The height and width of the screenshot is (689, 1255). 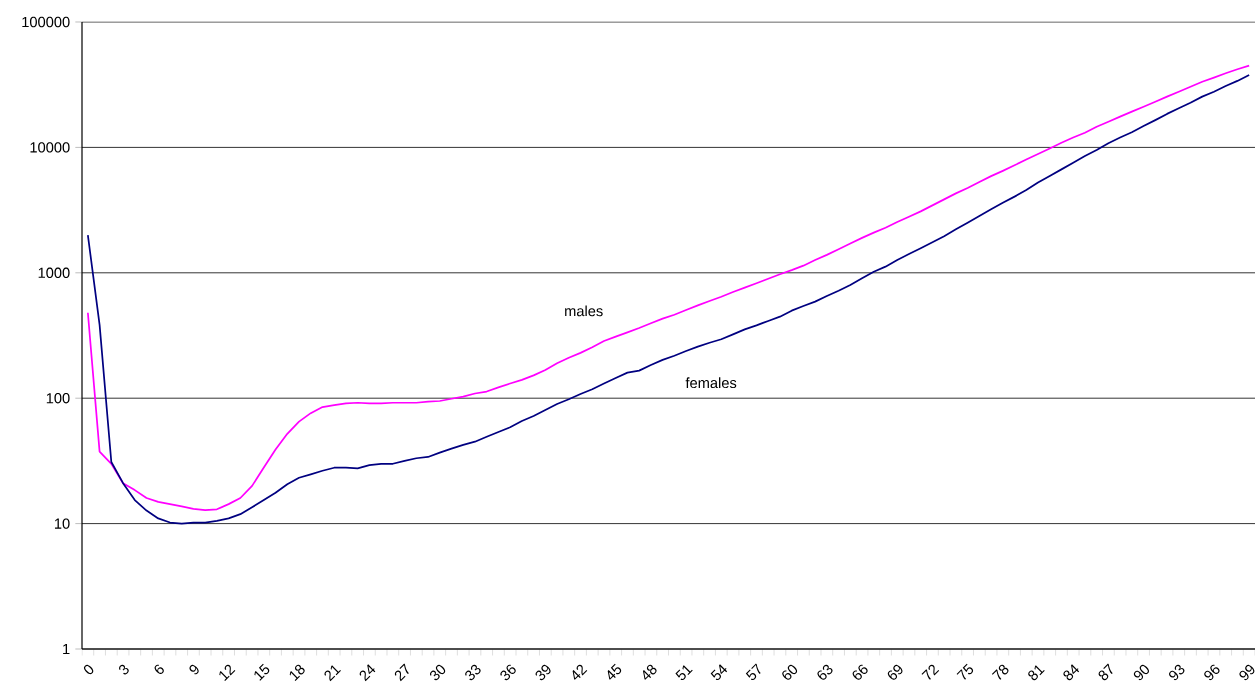 I want to click on series-label: females, so click(x=711, y=383).